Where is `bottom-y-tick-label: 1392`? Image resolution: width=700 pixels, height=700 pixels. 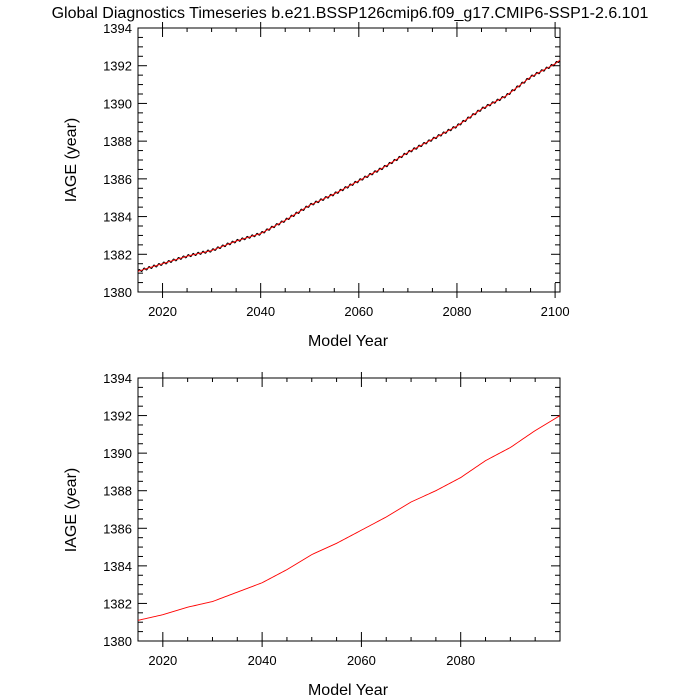 bottom-y-tick-label: 1392 is located at coordinates (117, 416).